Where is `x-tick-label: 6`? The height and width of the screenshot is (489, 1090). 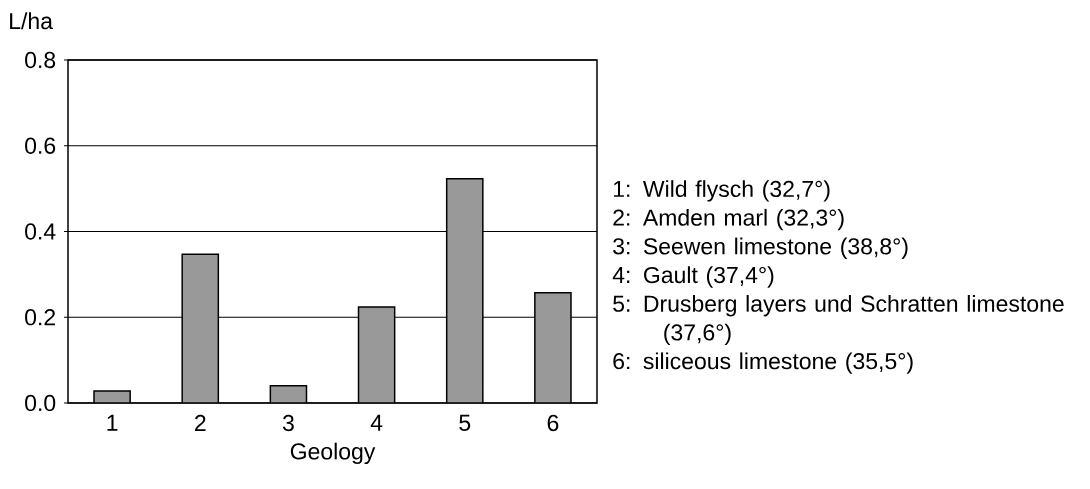
x-tick-label: 6 is located at coordinates (553, 423).